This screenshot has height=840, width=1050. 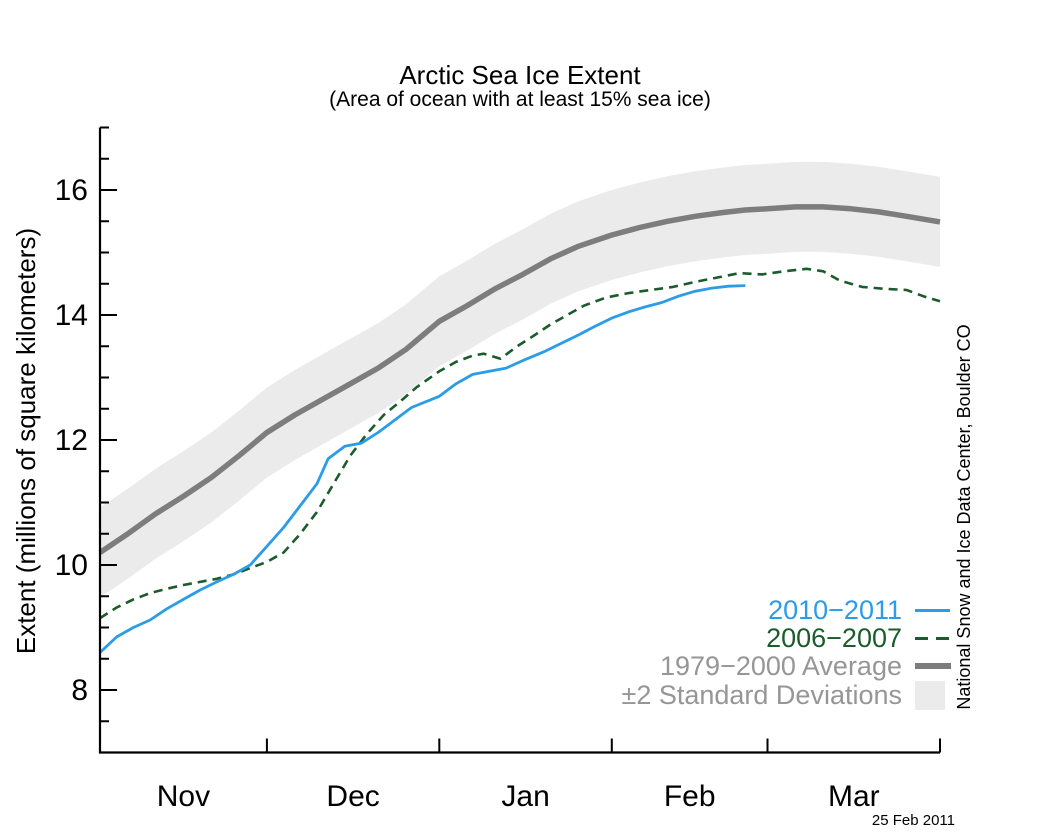 I want to click on legend-sample-std-deviations, so click(x=927, y=695).